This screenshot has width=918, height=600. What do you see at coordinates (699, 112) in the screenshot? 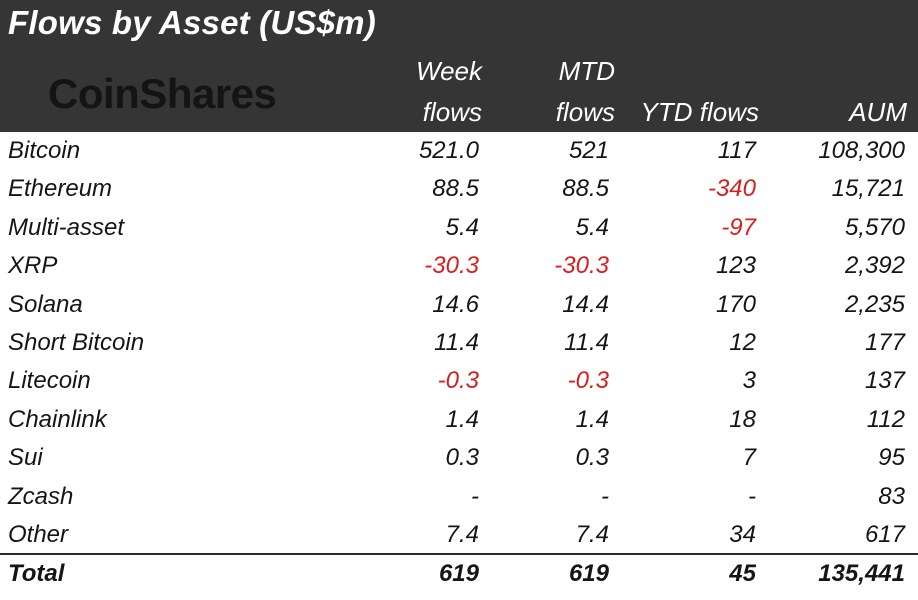
I see `column-header-ytd: YTD flows` at bounding box center [699, 112].